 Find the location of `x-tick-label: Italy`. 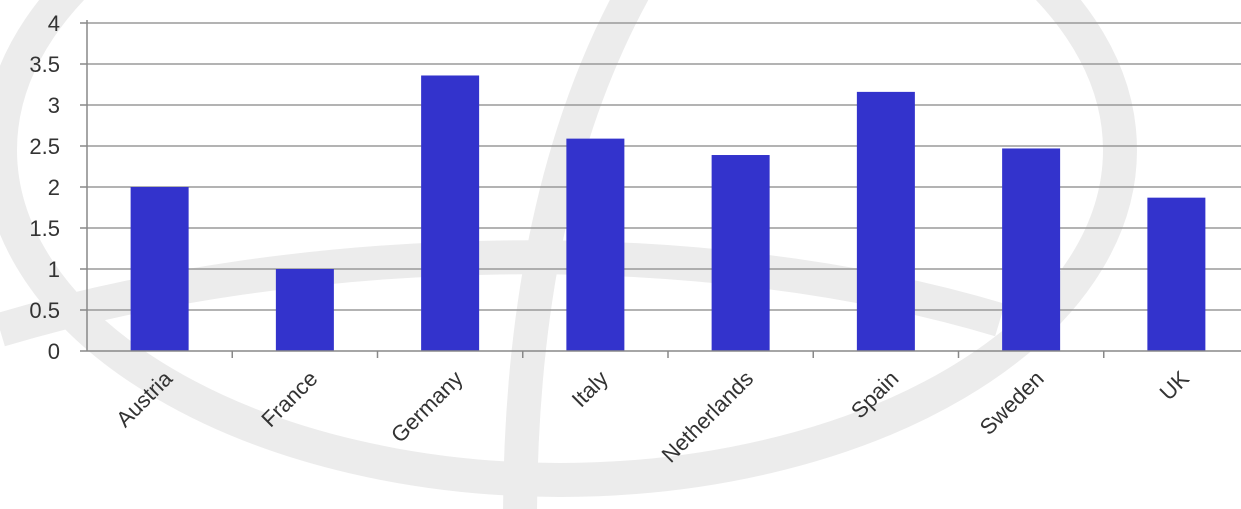

x-tick-label: Italy is located at coordinates (590, 389).